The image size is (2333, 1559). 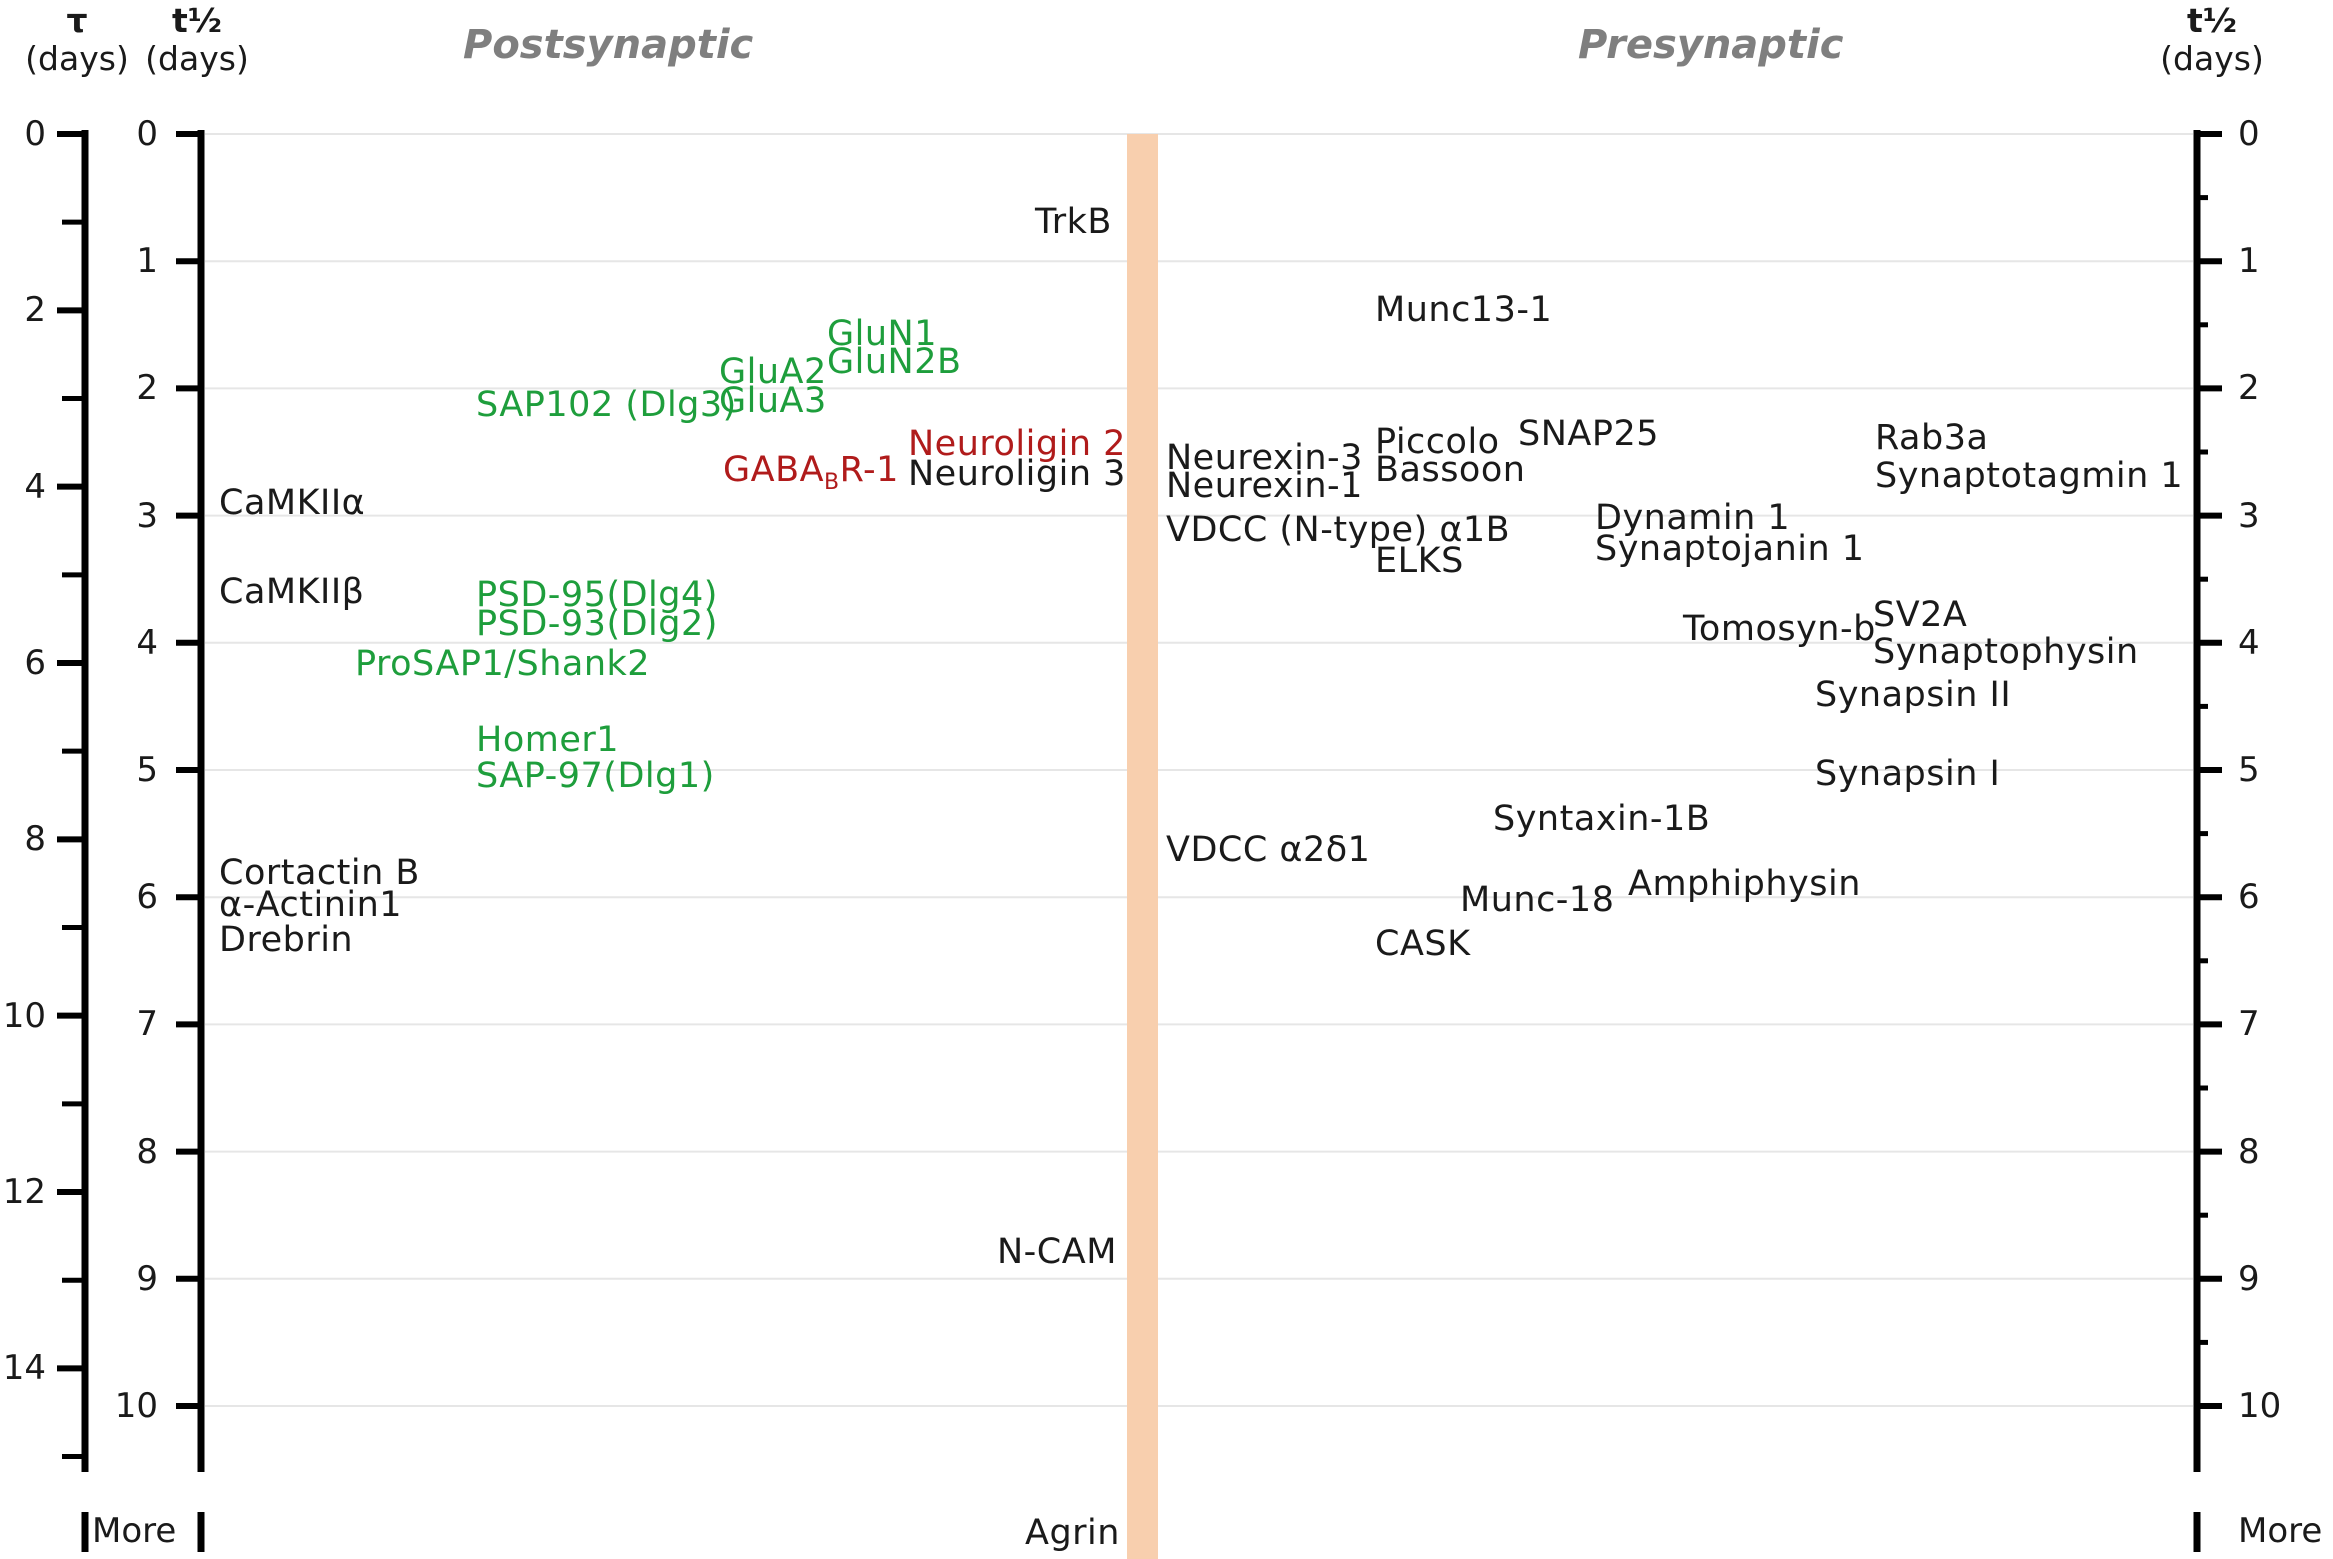 I want to click on tau-tick-label: 6, so click(x=35, y=663).